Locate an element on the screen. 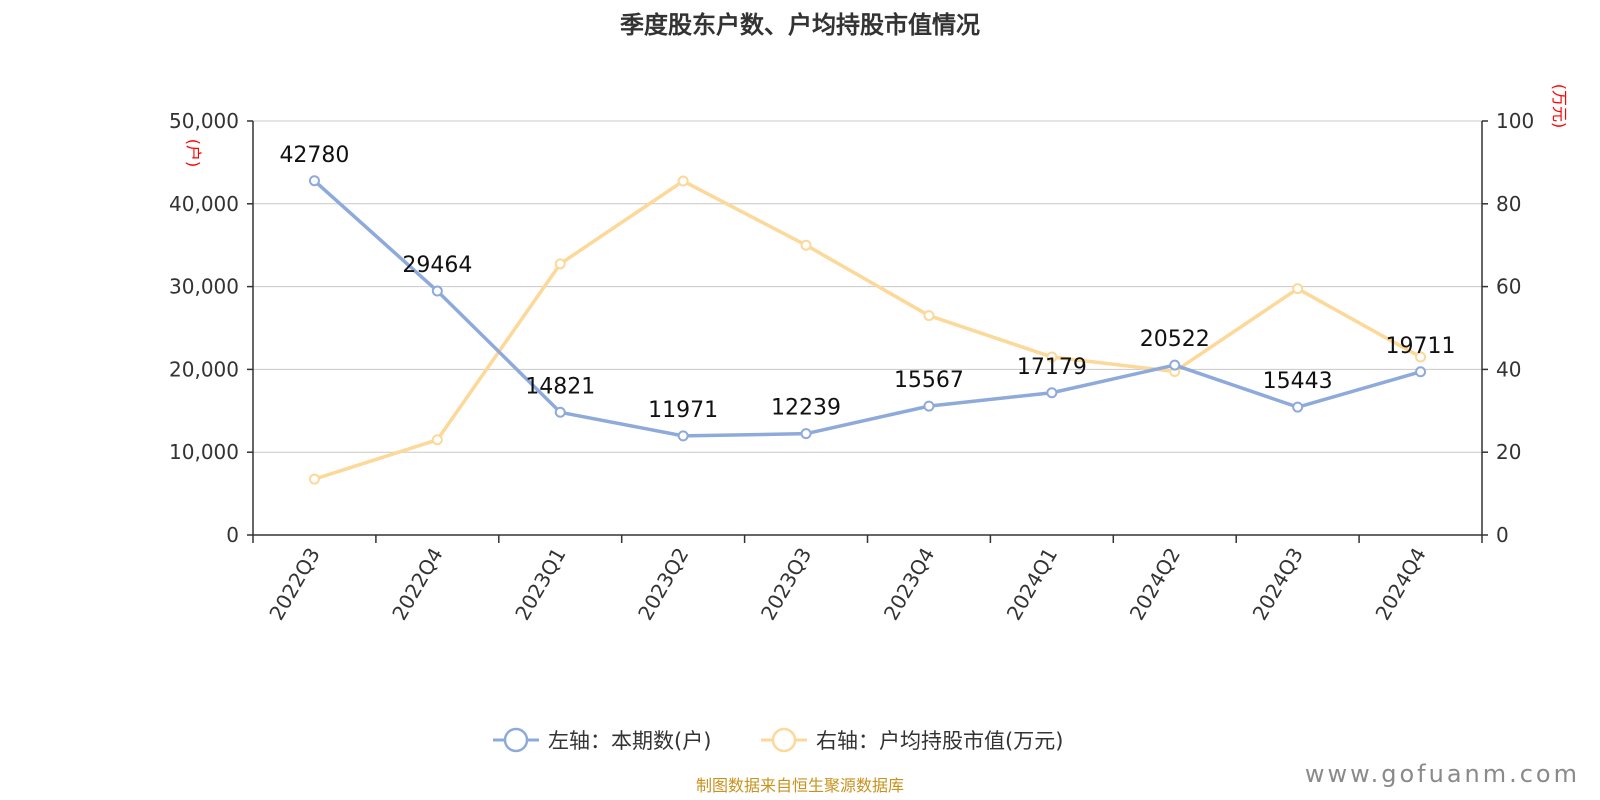 The height and width of the screenshot is (800, 1600). x-tick-label: 2023Q1 is located at coordinates (540, 584).